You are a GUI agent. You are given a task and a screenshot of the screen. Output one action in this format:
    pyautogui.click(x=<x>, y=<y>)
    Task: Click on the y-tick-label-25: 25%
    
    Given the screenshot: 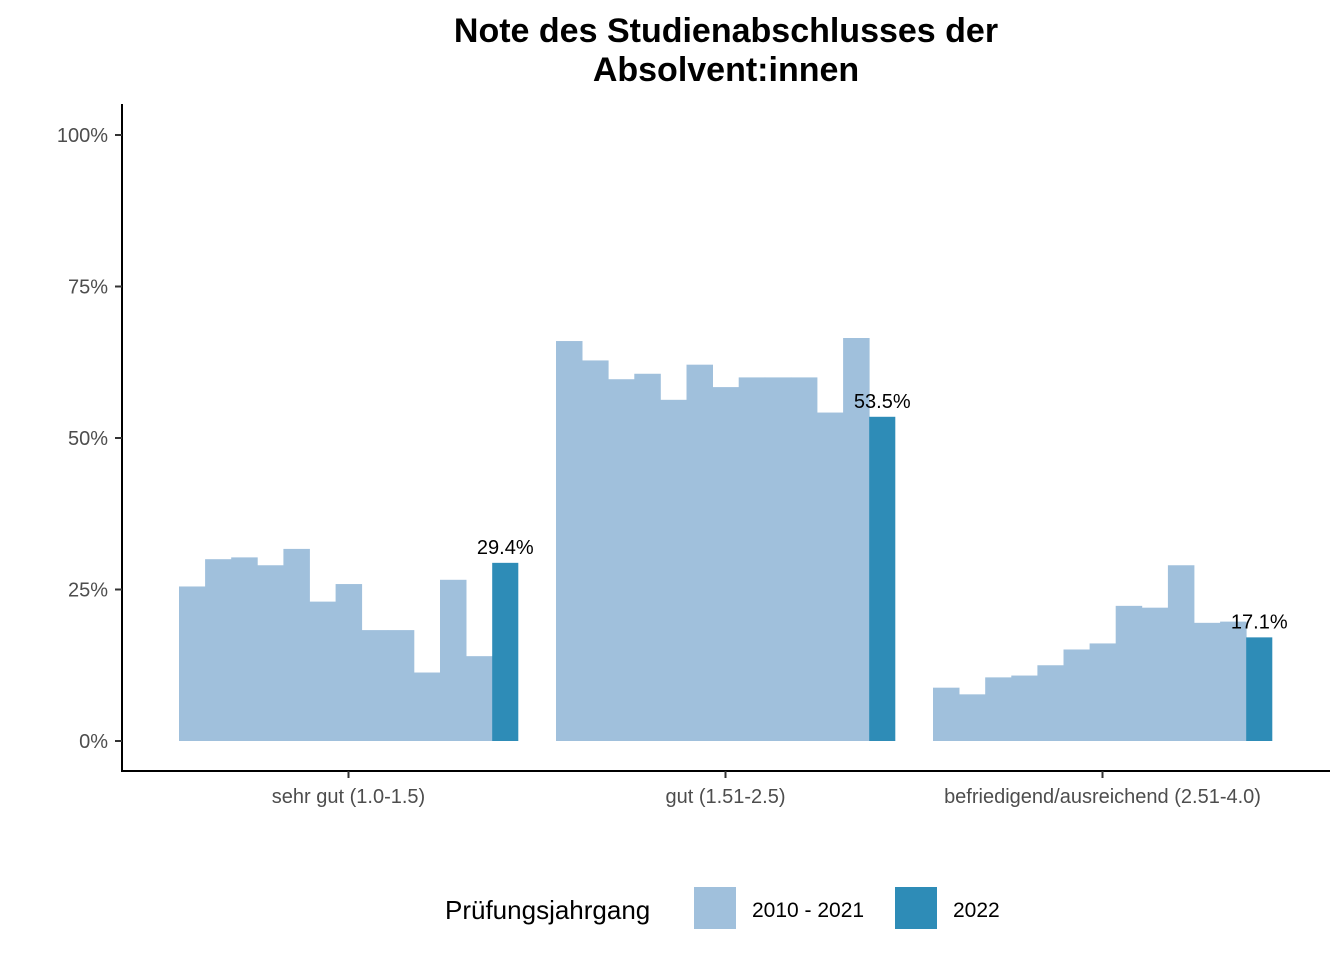 What is the action you would take?
    pyautogui.click(x=88, y=591)
    